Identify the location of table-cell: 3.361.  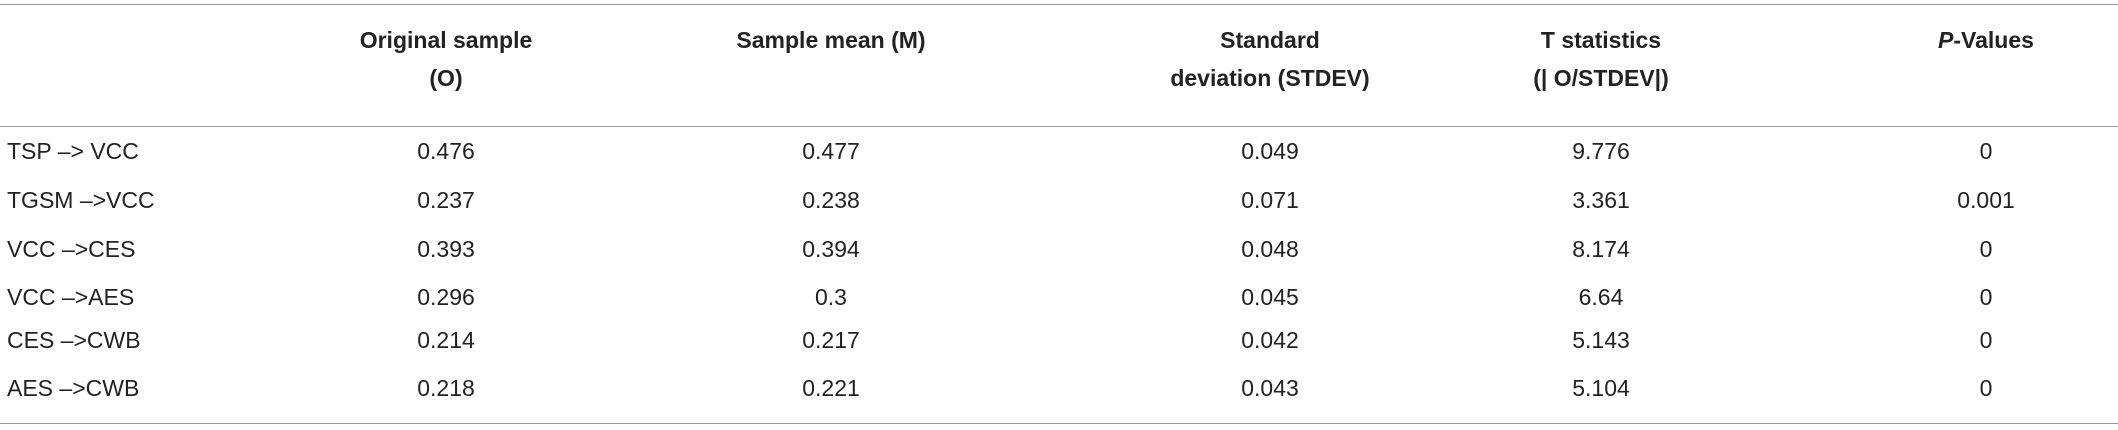
(1601, 200).